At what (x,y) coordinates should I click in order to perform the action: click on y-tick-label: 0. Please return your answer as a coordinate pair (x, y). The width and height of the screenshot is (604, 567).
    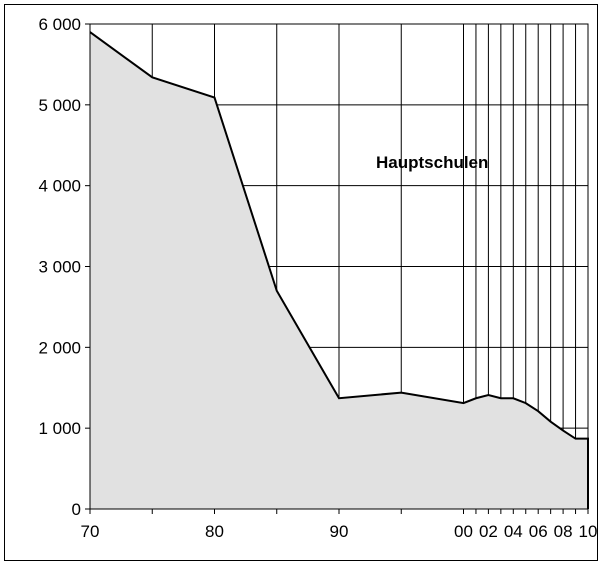
    Looking at the image, I should click on (76, 509).